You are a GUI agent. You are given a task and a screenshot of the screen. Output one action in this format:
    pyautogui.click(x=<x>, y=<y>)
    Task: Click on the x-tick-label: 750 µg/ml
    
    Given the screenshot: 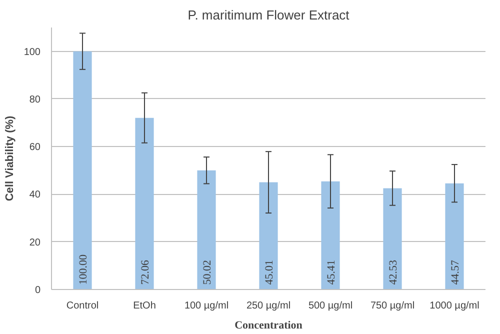 What is the action you would take?
    pyautogui.click(x=392, y=306)
    